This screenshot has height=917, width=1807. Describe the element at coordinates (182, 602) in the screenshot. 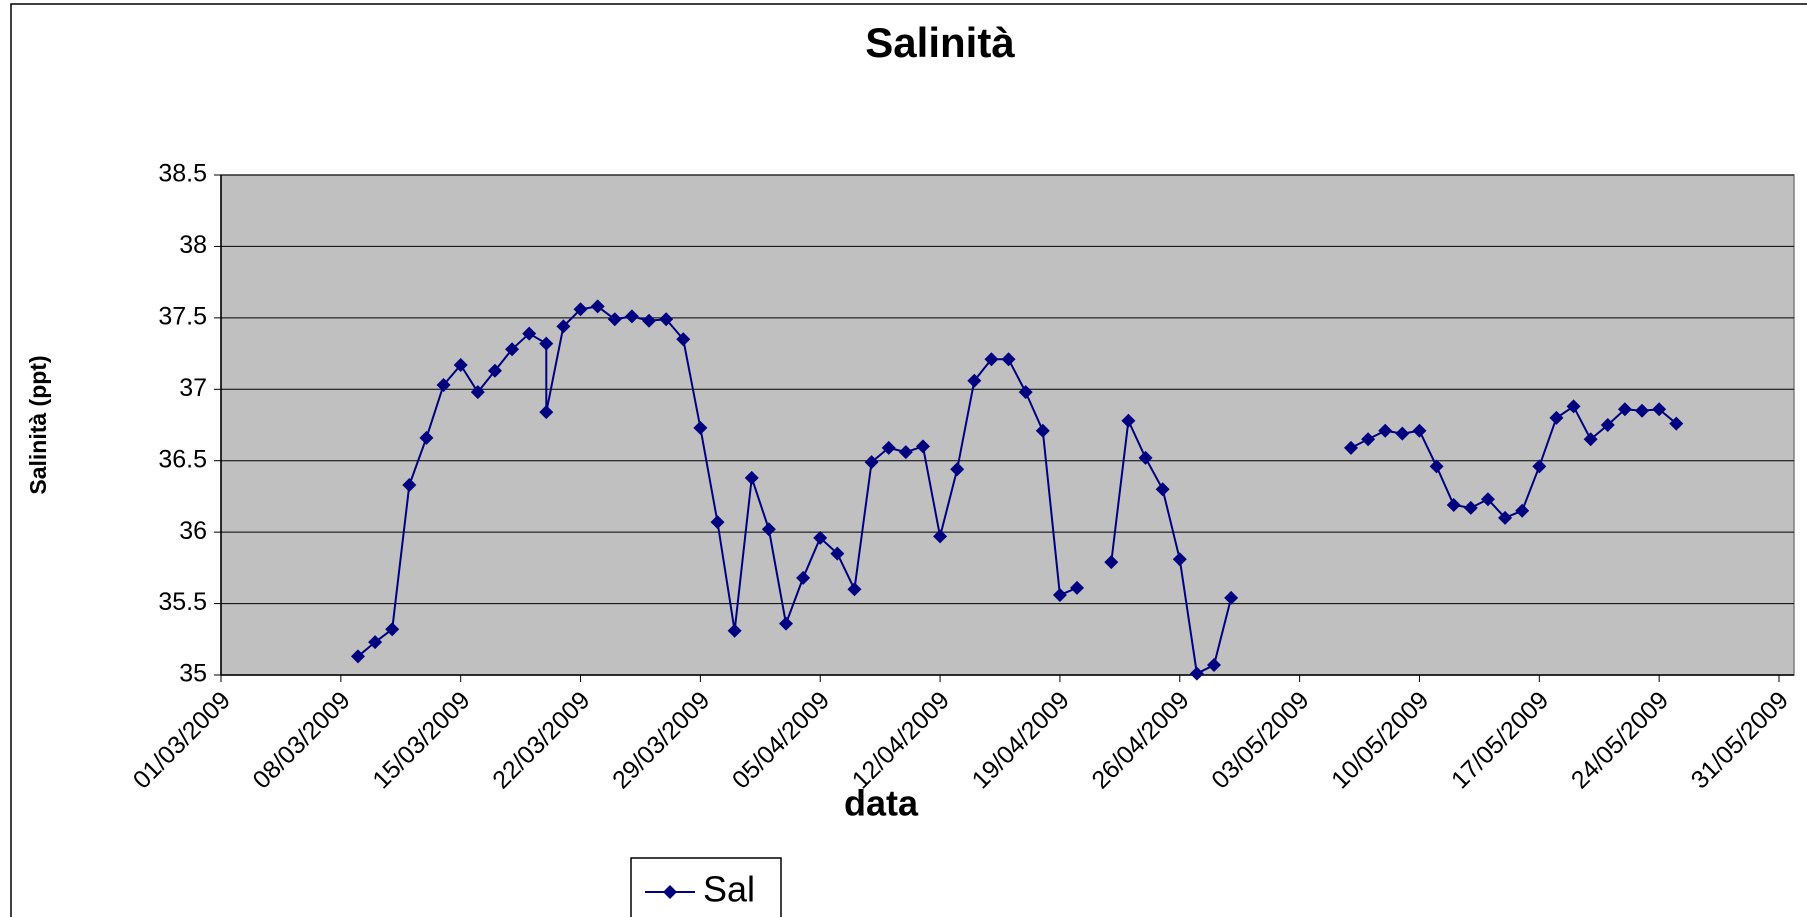

I see `y-tick-label: 35.5` at that location.